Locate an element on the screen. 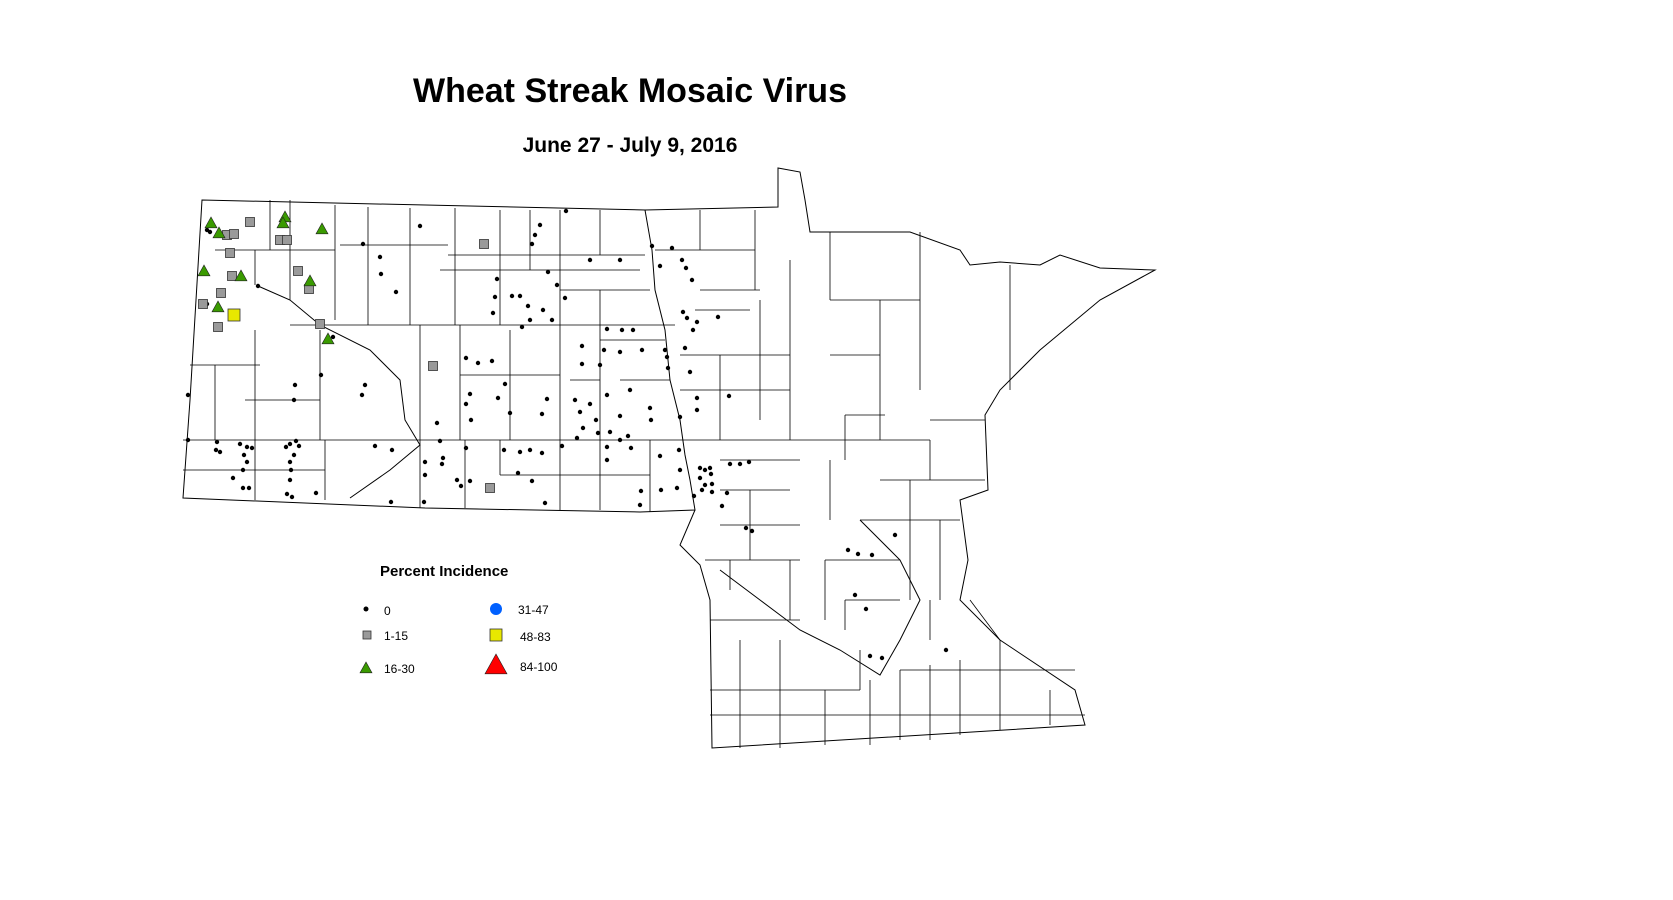 This screenshot has height=900, width=1673. map-subtitle: June 27 - July 9, 2016 is located at coordinates (630, 145).